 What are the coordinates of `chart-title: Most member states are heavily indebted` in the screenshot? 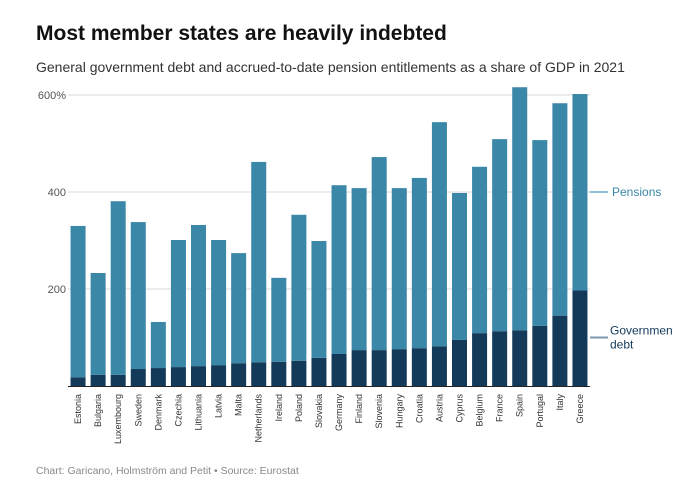 It's located at (241, 33).